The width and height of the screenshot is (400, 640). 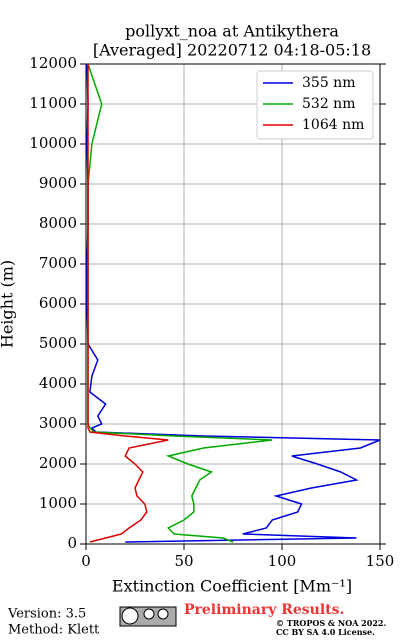 I want to click on x-tick-label: 100, so click(x=282, y=561).